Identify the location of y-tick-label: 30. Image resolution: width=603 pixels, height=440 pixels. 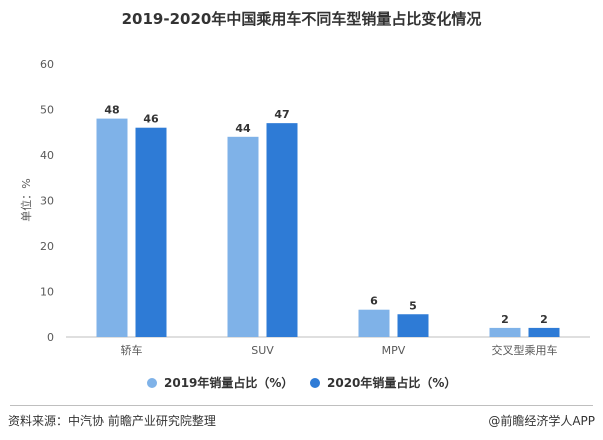
(47, 201).